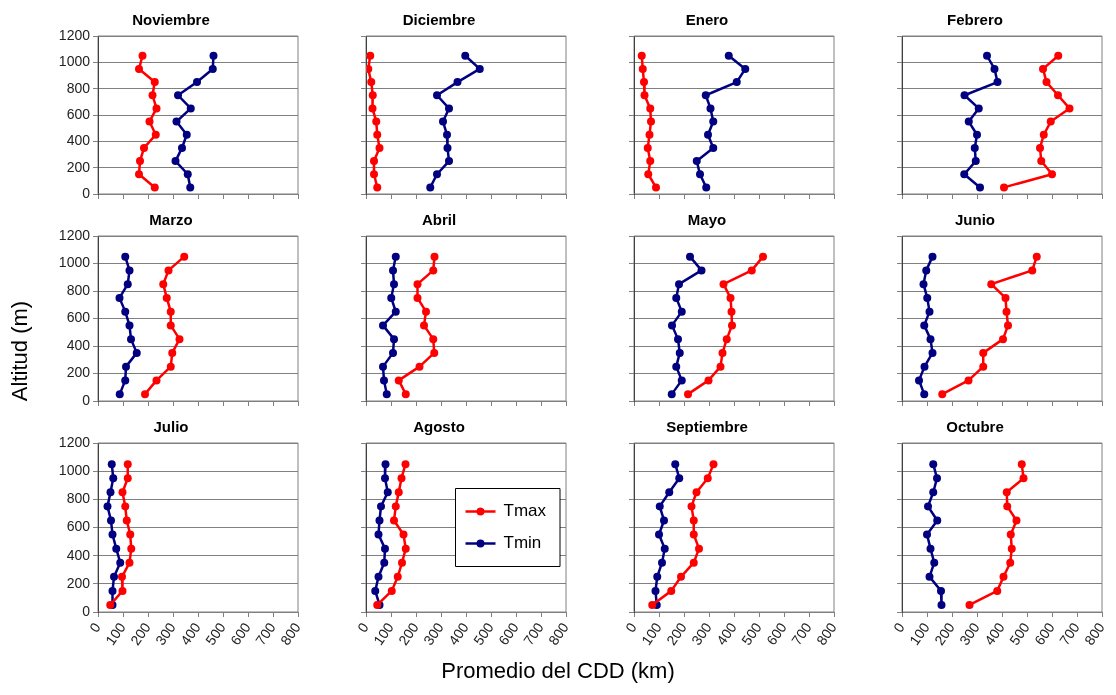  Describe the element at coordinates (1094, 633) in the screenshot. I see `x-tick-label: 800` at that location.